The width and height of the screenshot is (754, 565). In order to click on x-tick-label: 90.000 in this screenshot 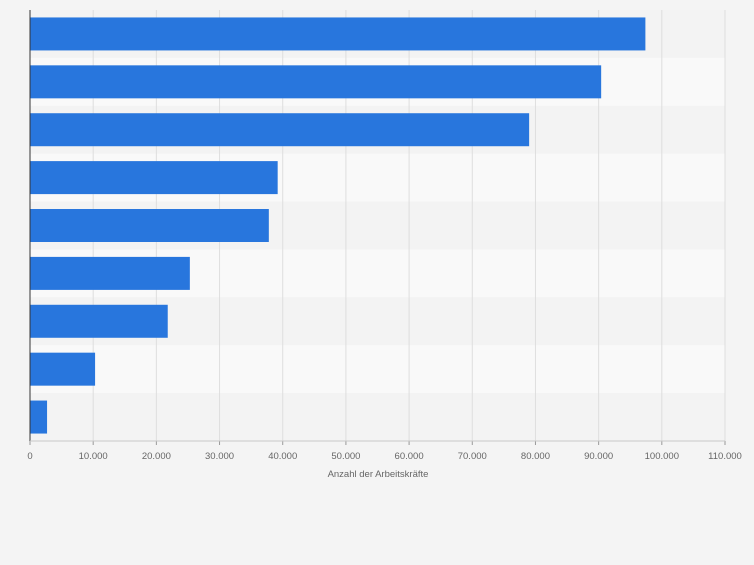, I will do `click(598, 456)`.